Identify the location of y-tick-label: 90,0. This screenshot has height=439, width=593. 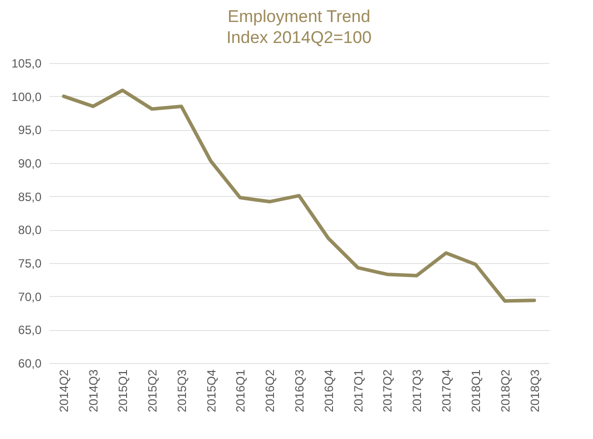
(30, 163).